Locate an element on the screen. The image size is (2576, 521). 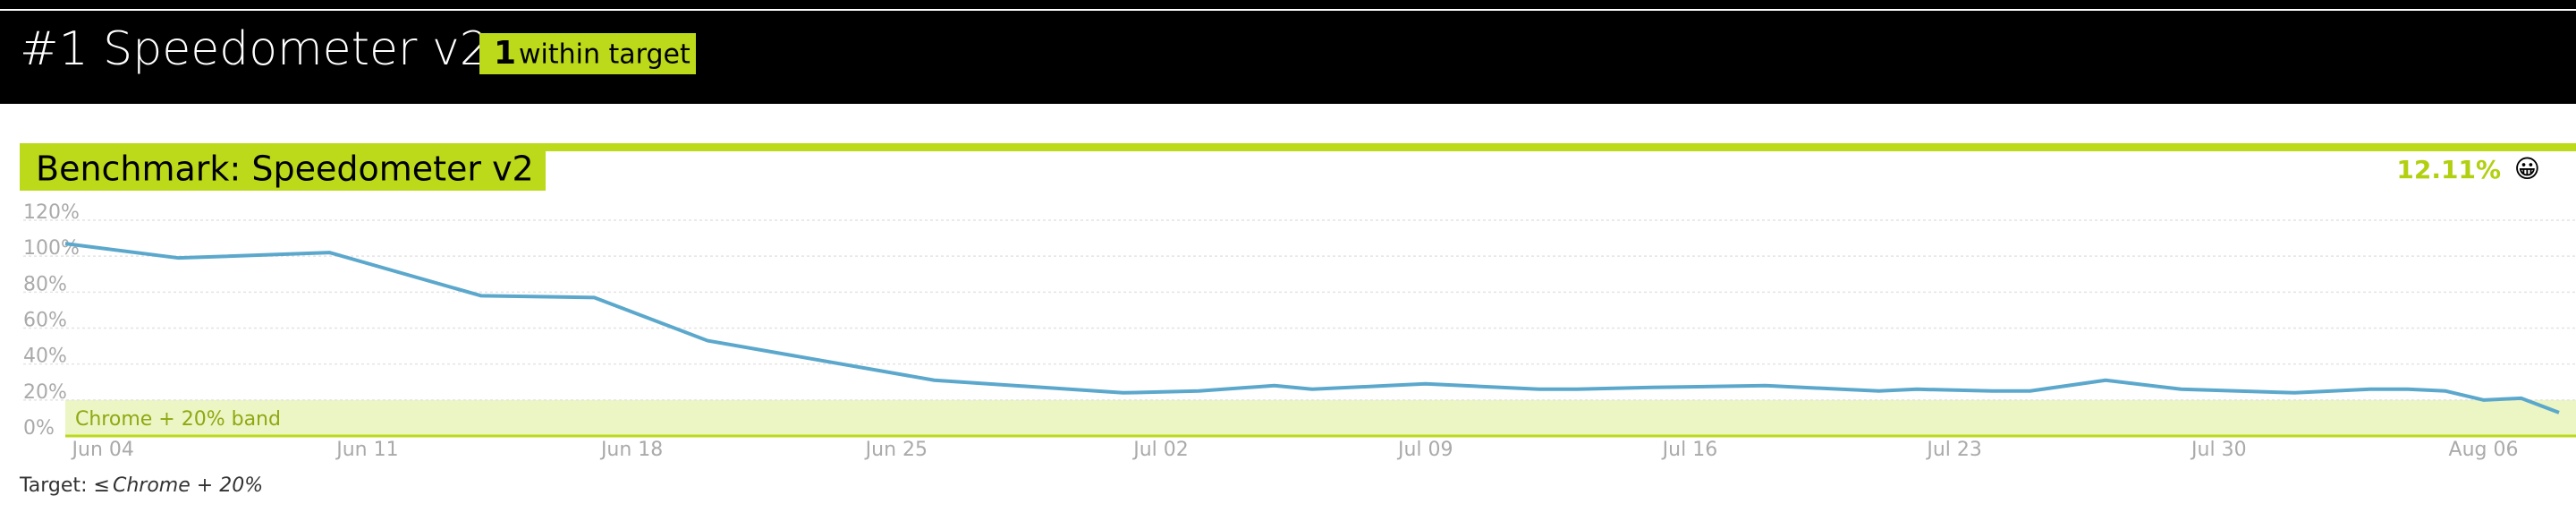
x-tick-label: Jul 23 is located at coordinates (1953, 450).